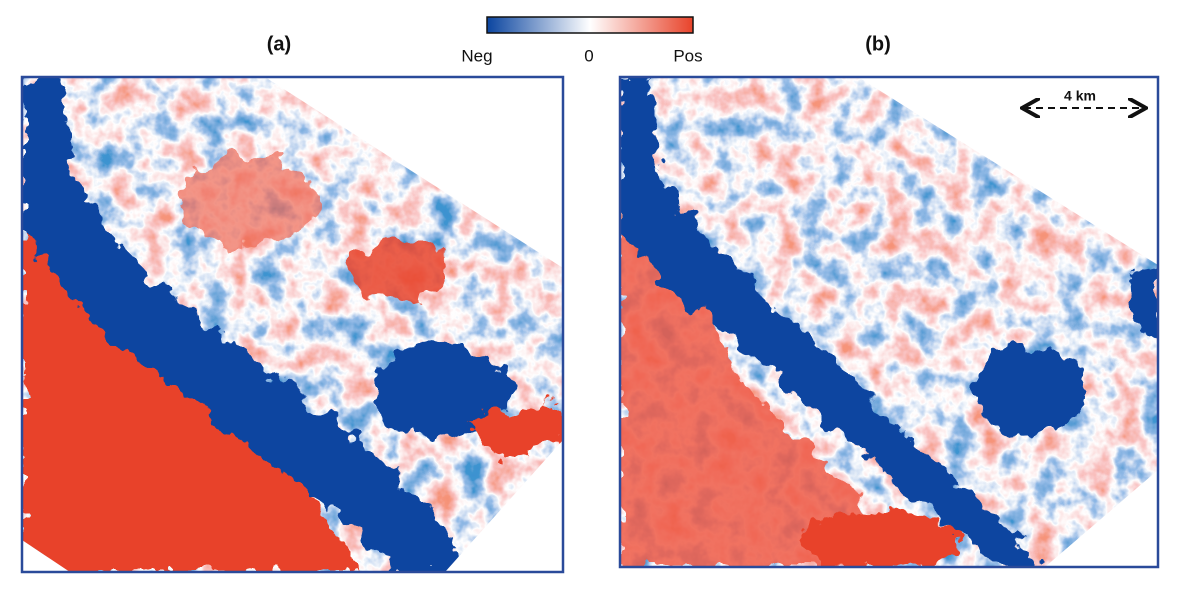  What do you see at coordinates (687, 55) in the screenshot?
I see `colorbar-high-label: Pos` at bounding box center [687, 55].